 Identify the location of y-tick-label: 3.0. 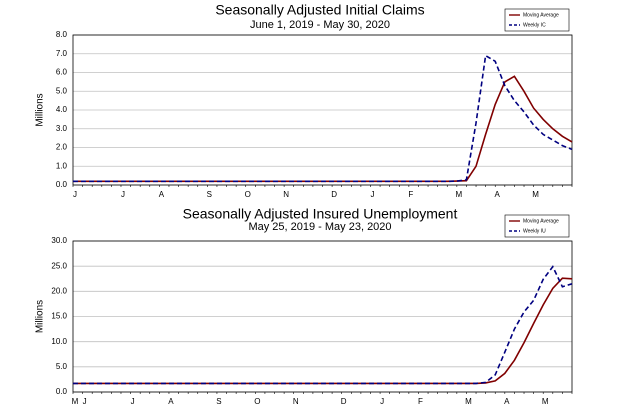
(62, 128).